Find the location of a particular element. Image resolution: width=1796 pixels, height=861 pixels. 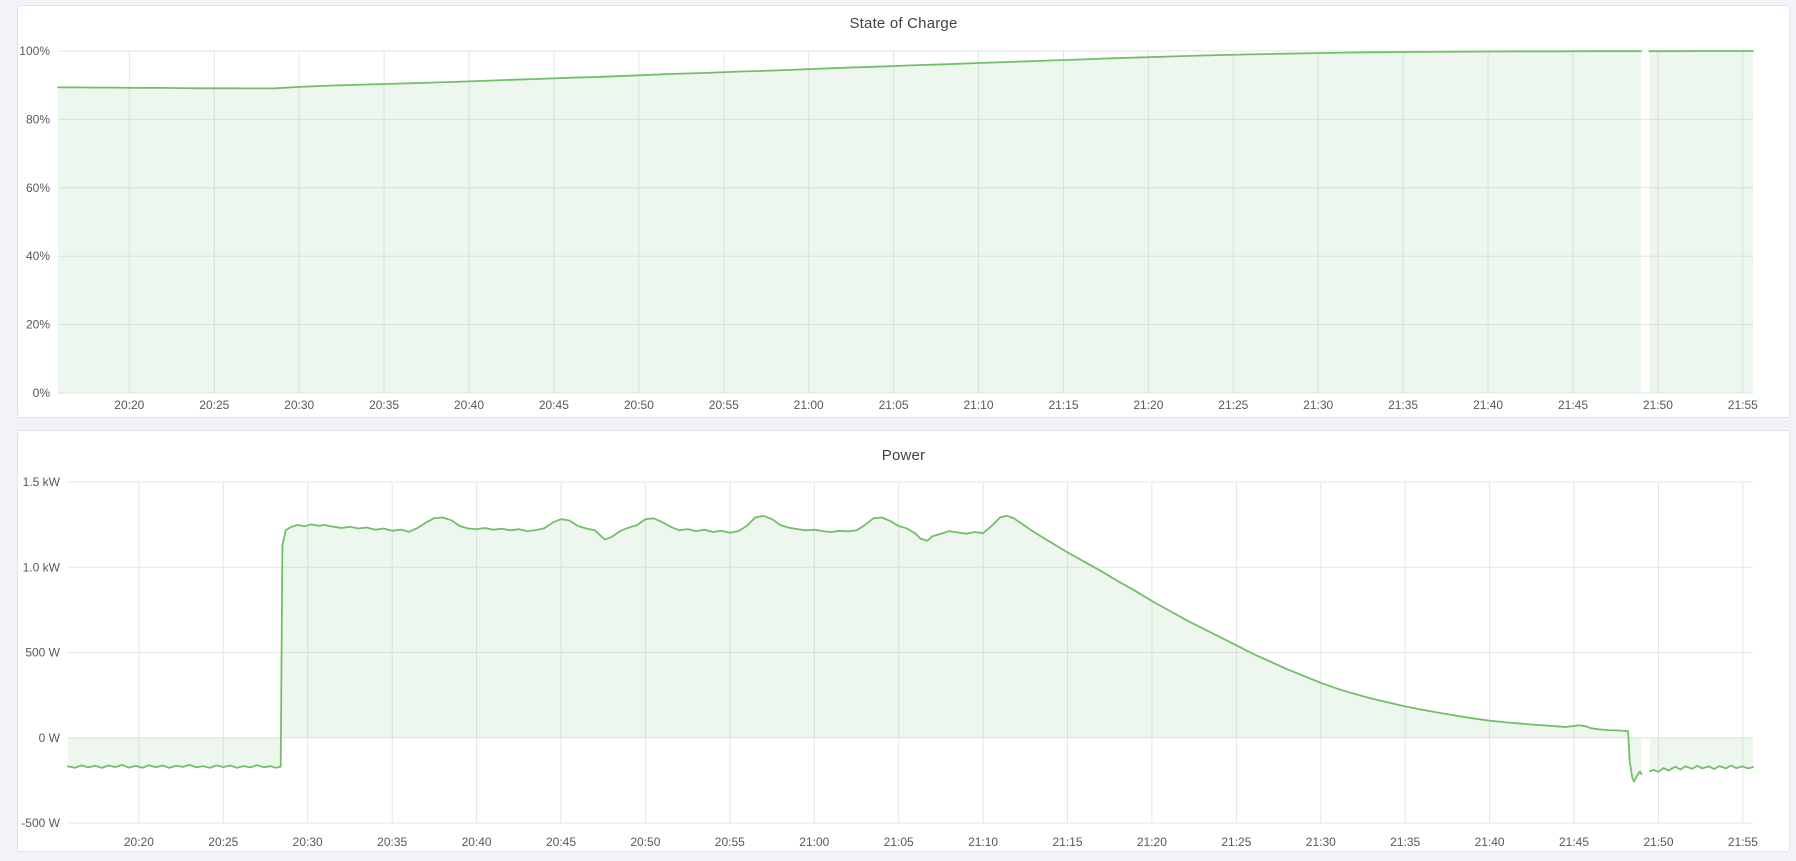

y-axis-tick-label: 0 W is located at coordinates (50, 738).